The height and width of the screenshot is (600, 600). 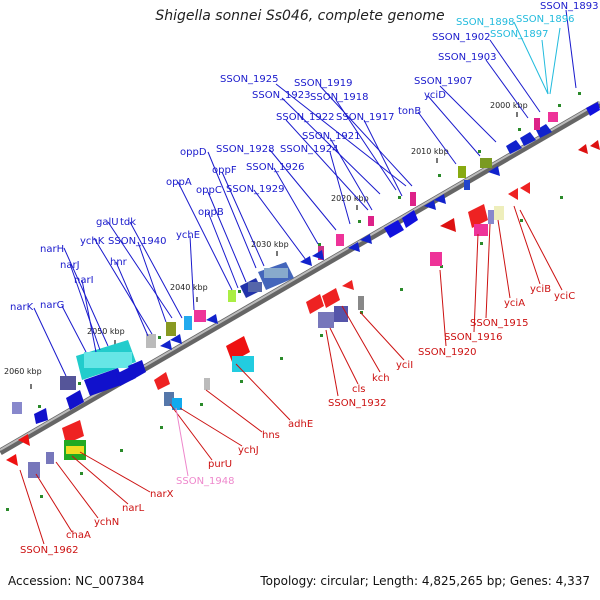 What do you see at coordinates (519, 34) in the screenshot?
I see `gene-label: SSON_1897` at bounding box center [519, 34].